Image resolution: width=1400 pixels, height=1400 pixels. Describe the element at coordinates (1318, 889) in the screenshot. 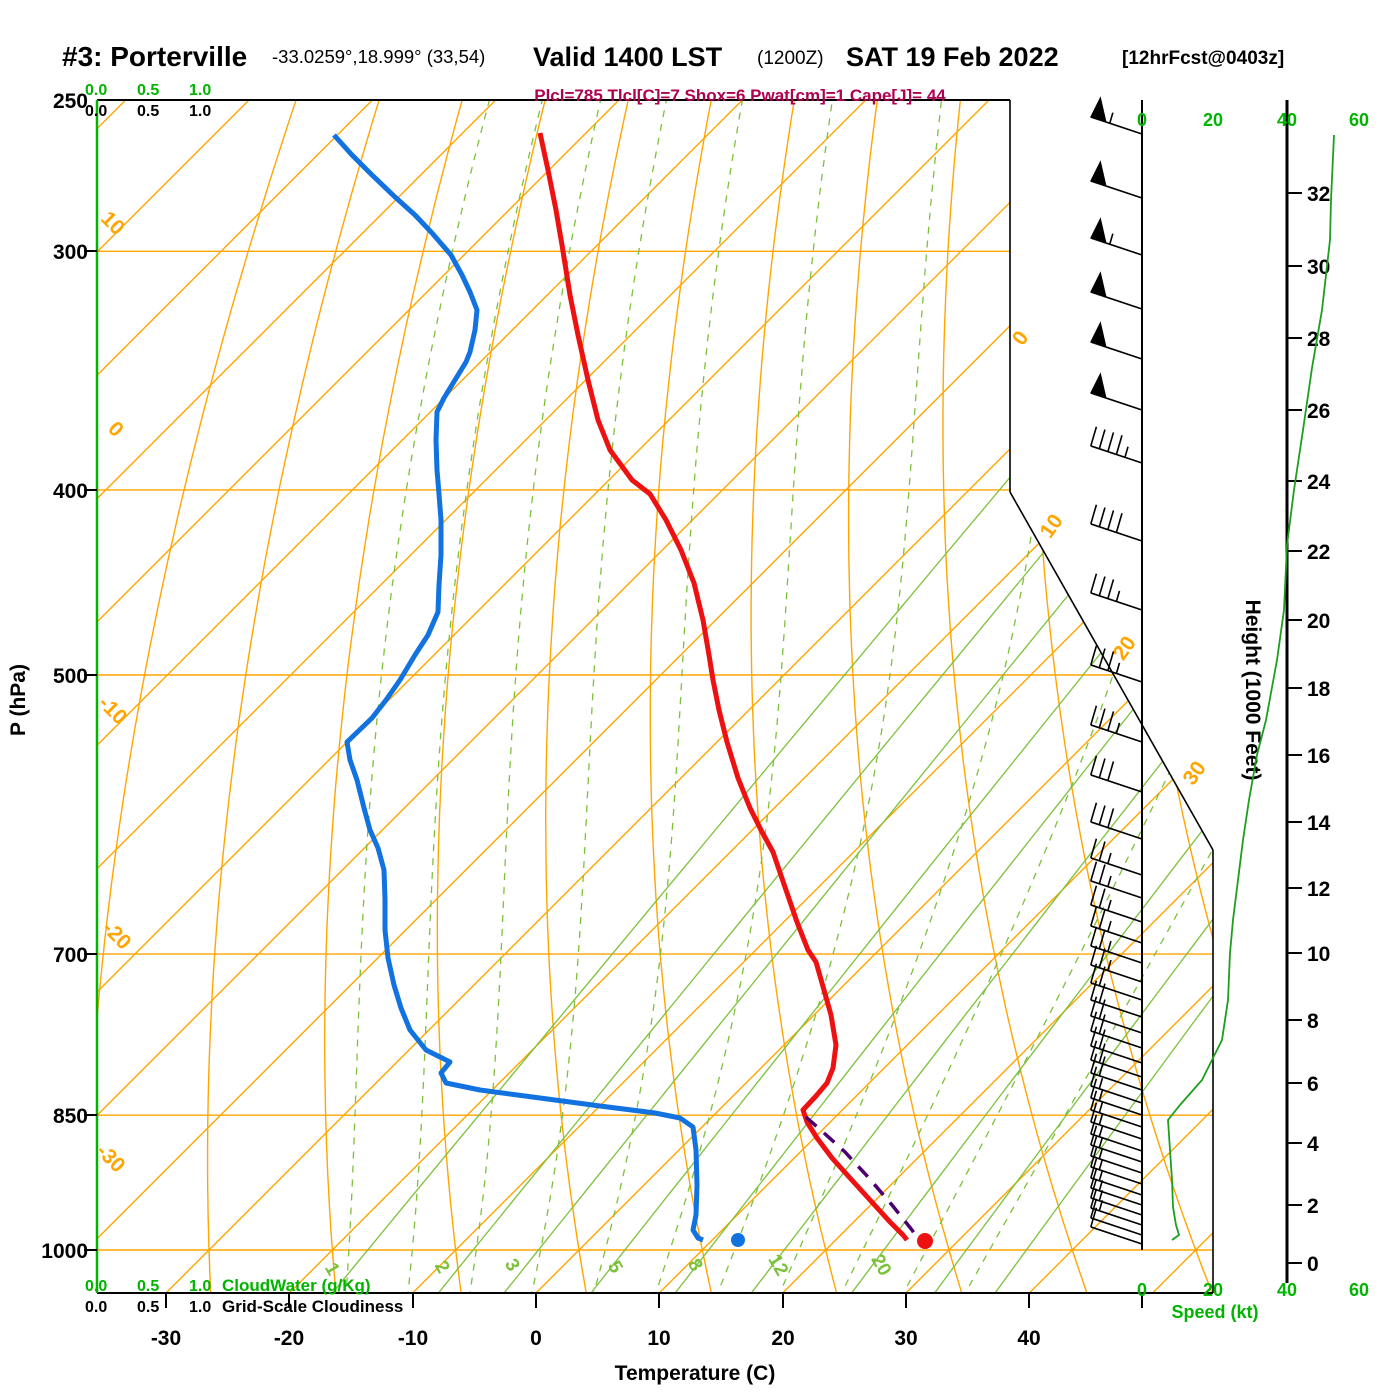

I see `height-tick-label: 12` at that location.